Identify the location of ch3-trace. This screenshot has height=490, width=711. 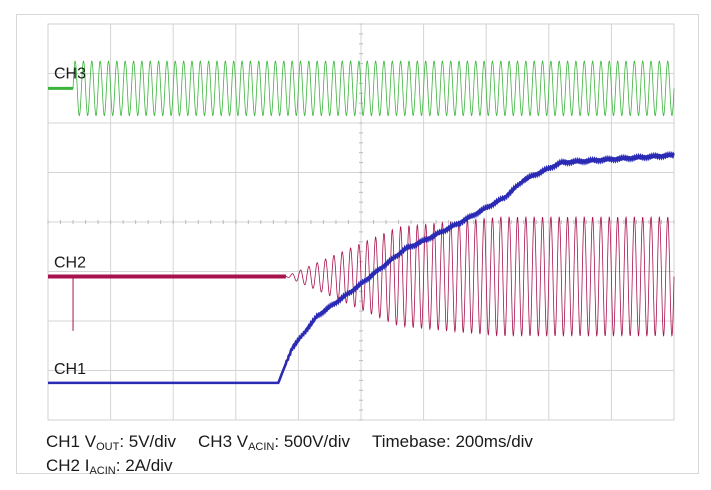
(361, 88).